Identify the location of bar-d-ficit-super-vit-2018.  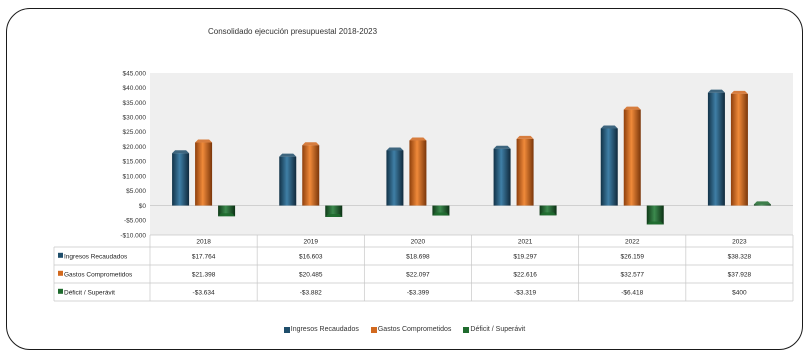
(227, 211).